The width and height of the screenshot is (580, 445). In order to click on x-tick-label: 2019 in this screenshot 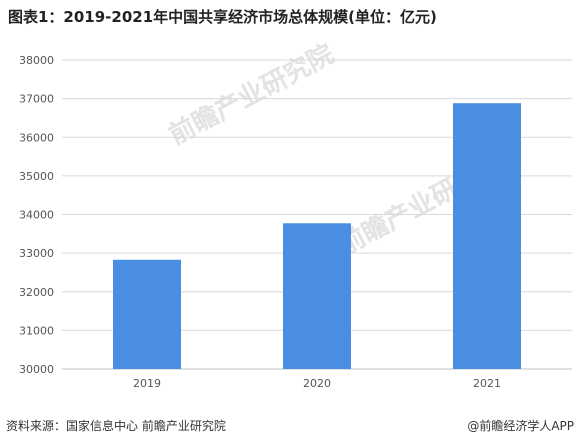, I will do `click(147, 383)`.